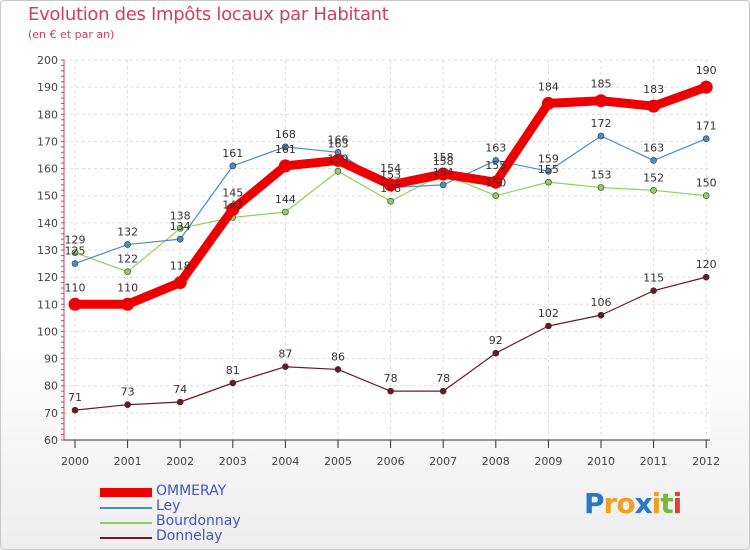  I want to click on data-label-donnelay-2007: 78, so click(443, 378).